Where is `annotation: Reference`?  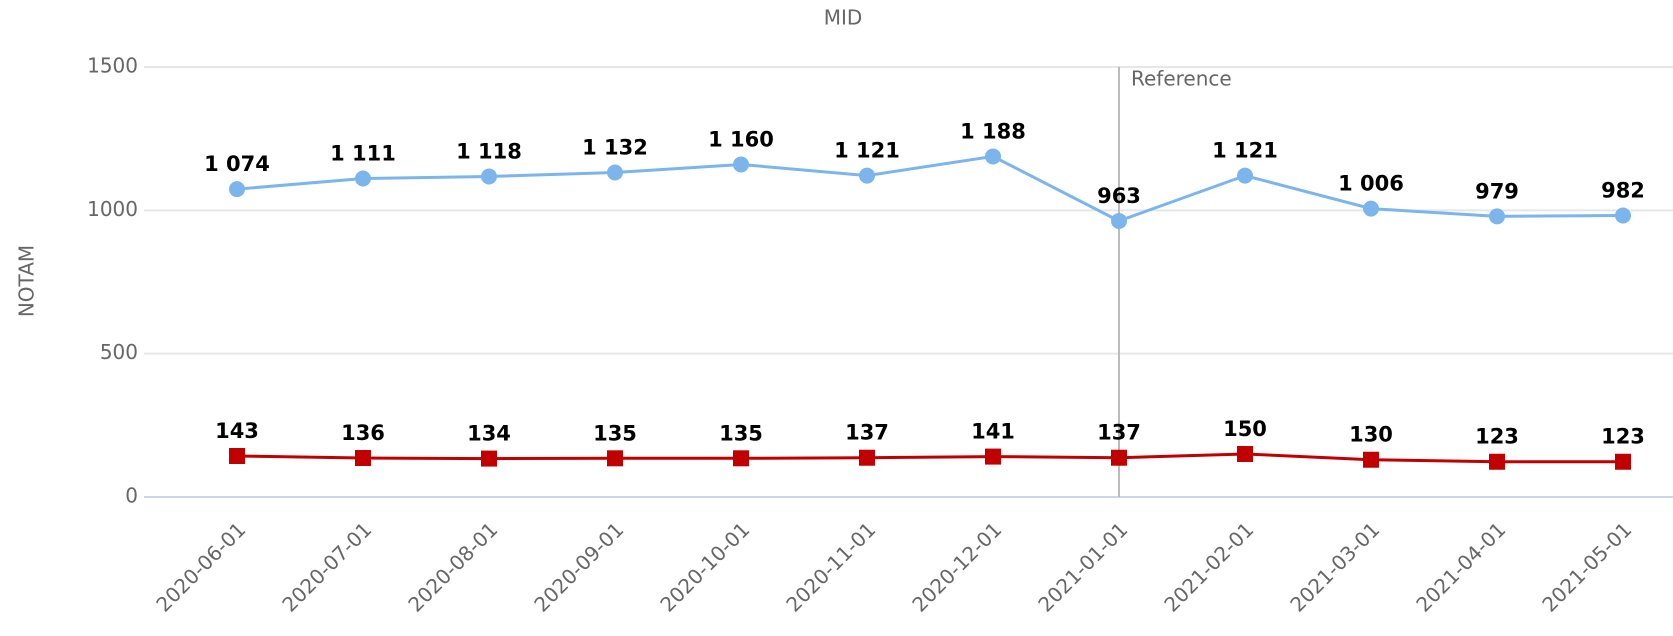 annotation: Reference is located at coordinates (1181, 79).